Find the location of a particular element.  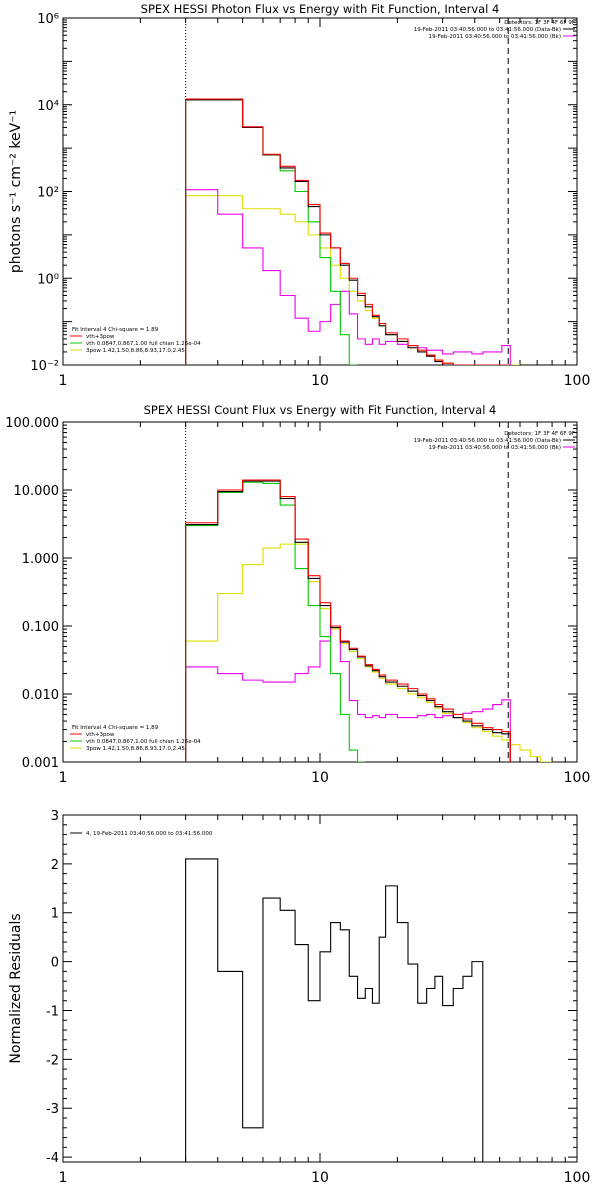

y-tick-label: 0.010 is located at coordinates (40, 695).